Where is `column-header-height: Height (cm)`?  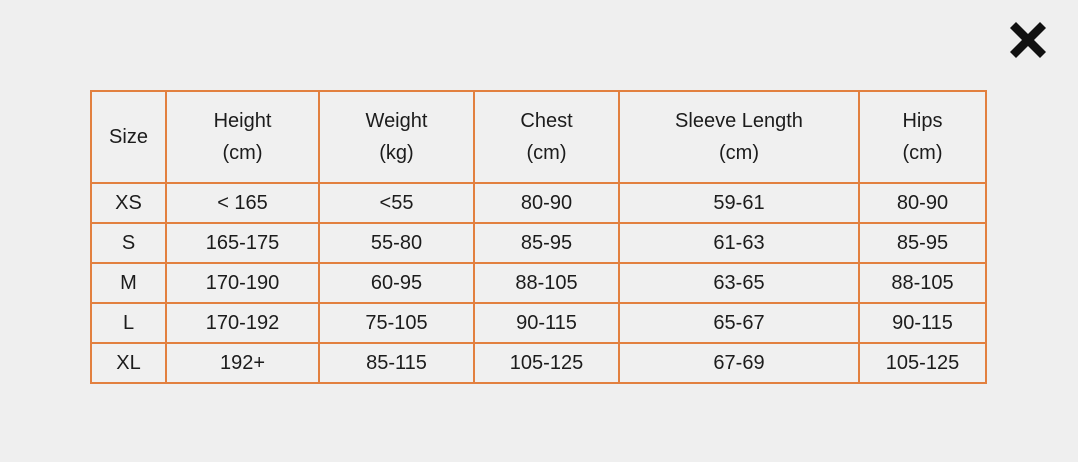 column-header-height: Height (cm) is located at coordinates (242, 137).